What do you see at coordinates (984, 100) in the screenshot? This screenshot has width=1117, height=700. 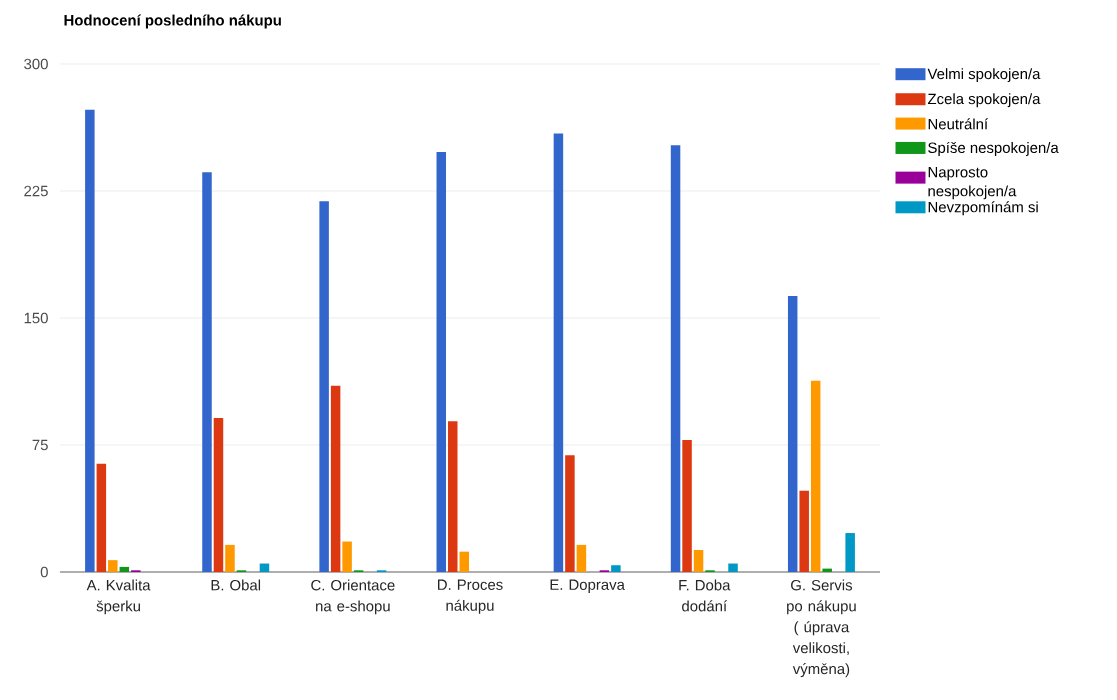 I see `legend-label: Zcela spokojen/a` at bounding box center [984, 100].